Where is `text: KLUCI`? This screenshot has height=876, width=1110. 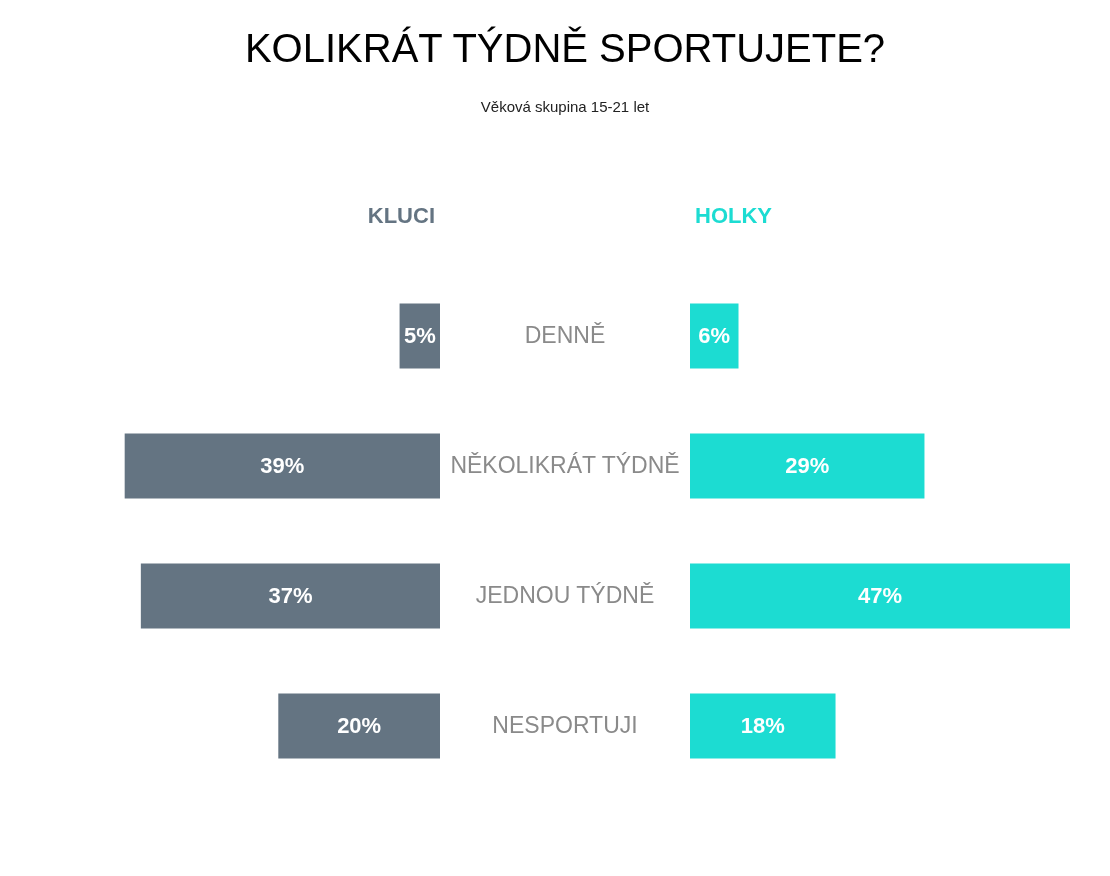 text: KLUCI is located at coordinates (401, 215).